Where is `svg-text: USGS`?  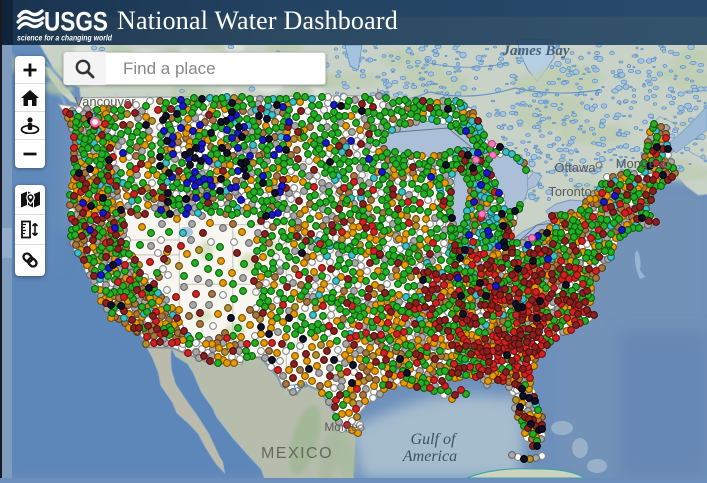
svg-text: USGS is located at coordinates (76, 22).